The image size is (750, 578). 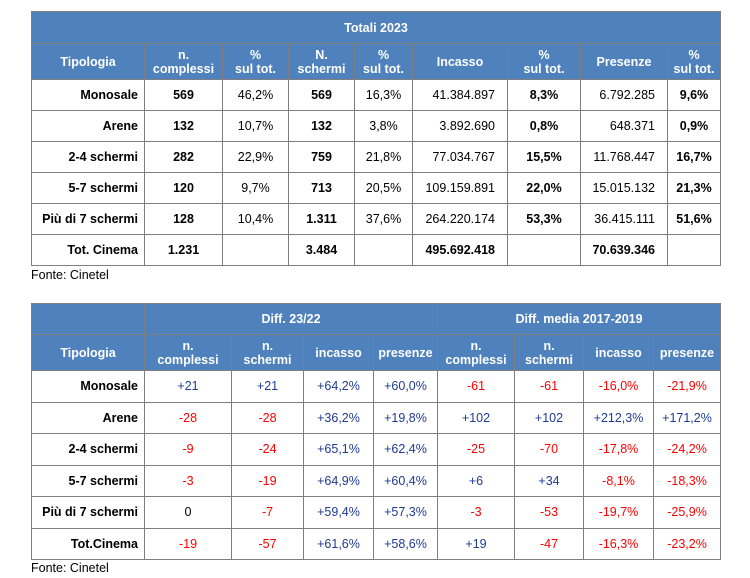 I want to click on table-cell: -25,9%, so click(x=687, y=512).